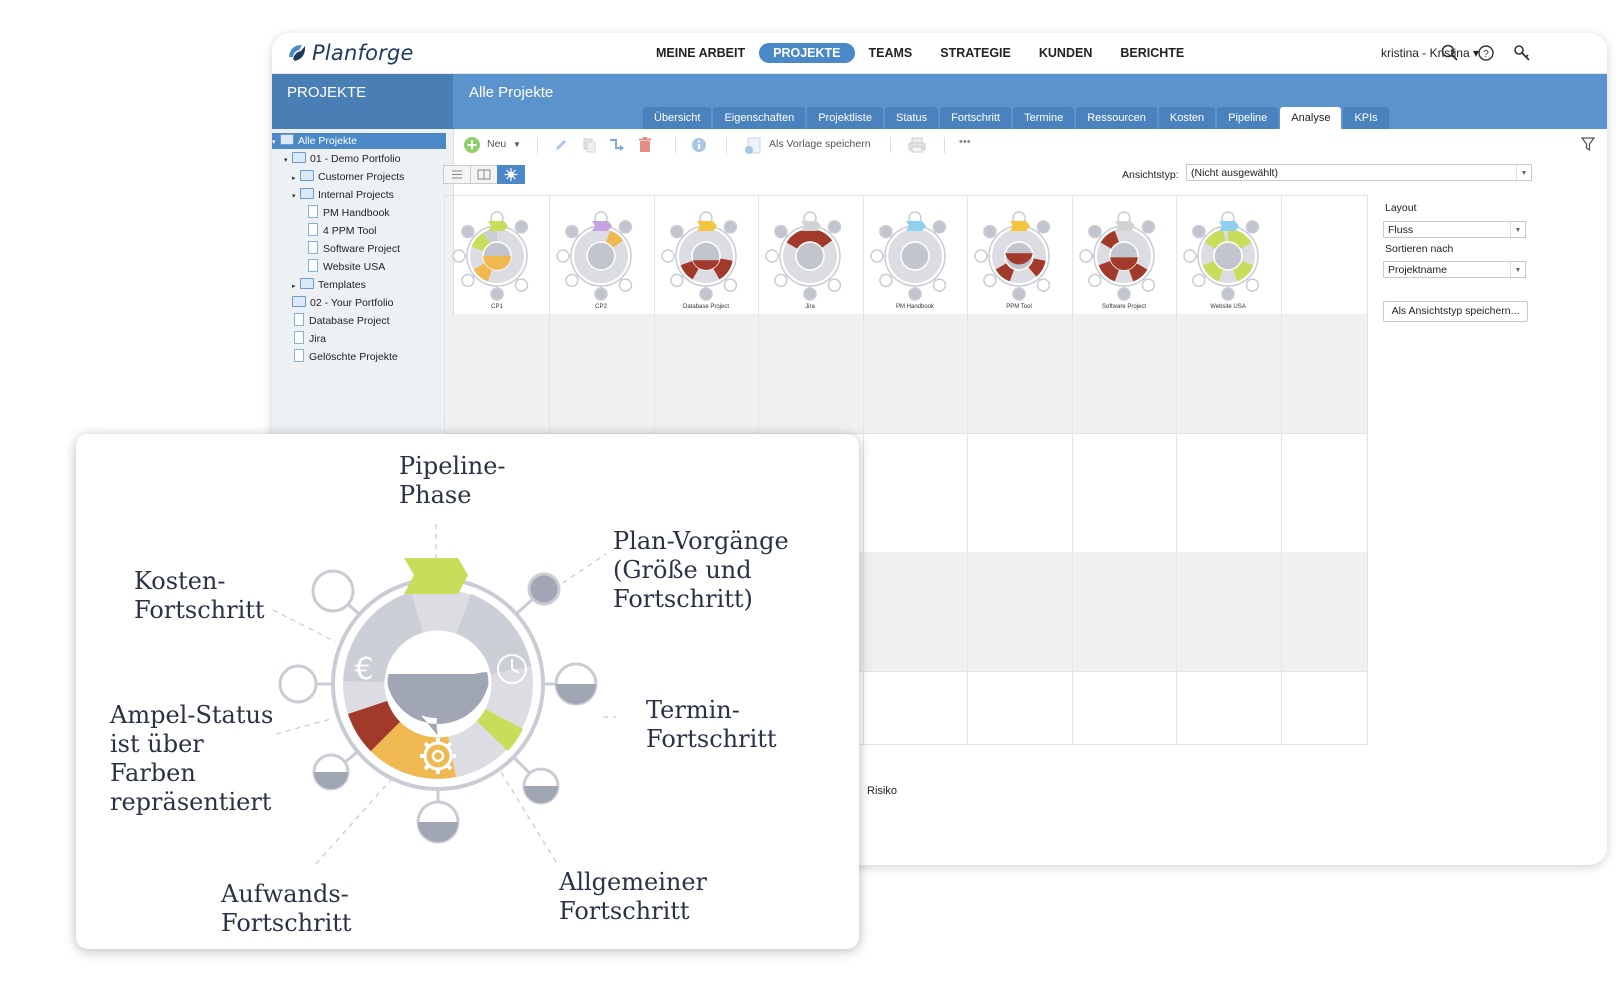  I want to click on project-diagram-database-project: Database Project, so click(706, 260).